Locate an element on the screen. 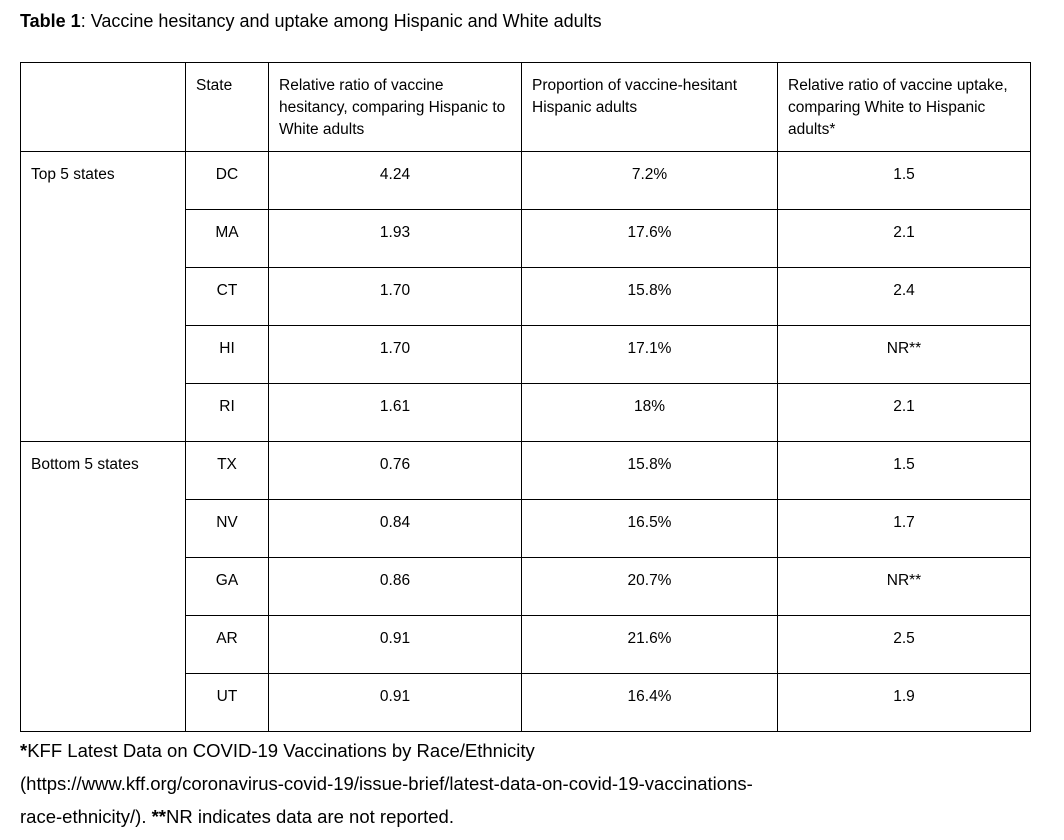  state-cell: GA is located at coordinates (227, 586).